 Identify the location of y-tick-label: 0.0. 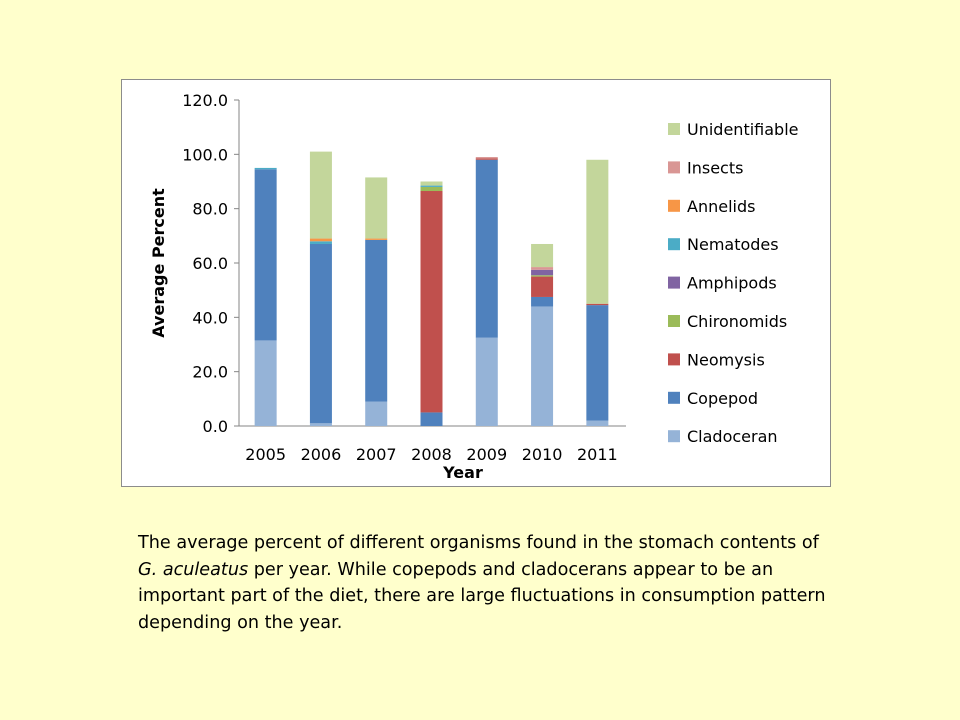
(215, 426).